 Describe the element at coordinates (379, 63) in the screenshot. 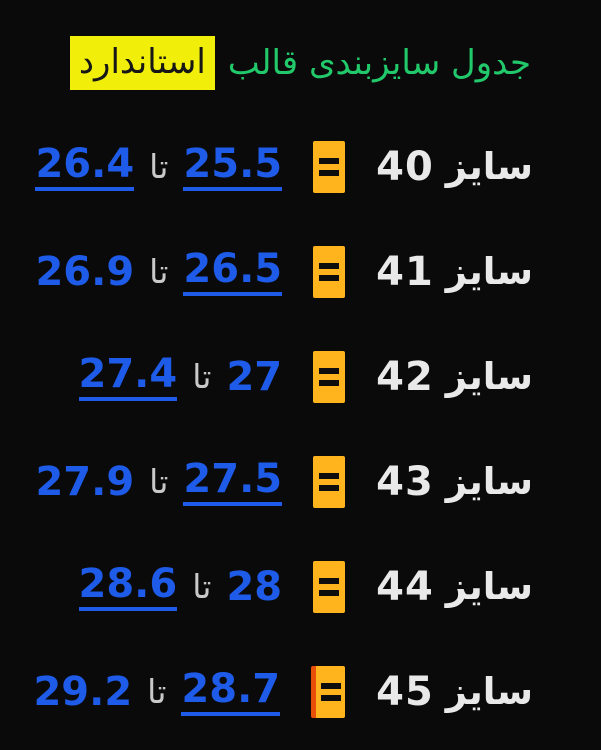

I see `title-text: جدول سایزبندی قالب` at that location.